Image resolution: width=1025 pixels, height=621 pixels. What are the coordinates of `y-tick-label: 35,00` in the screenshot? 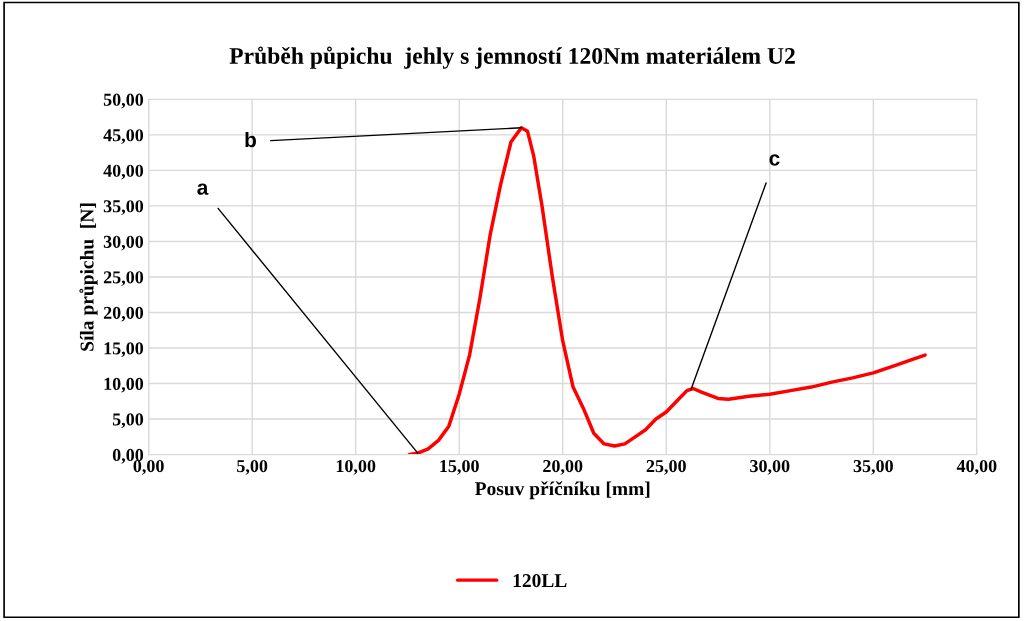 It's located at (123, 207).